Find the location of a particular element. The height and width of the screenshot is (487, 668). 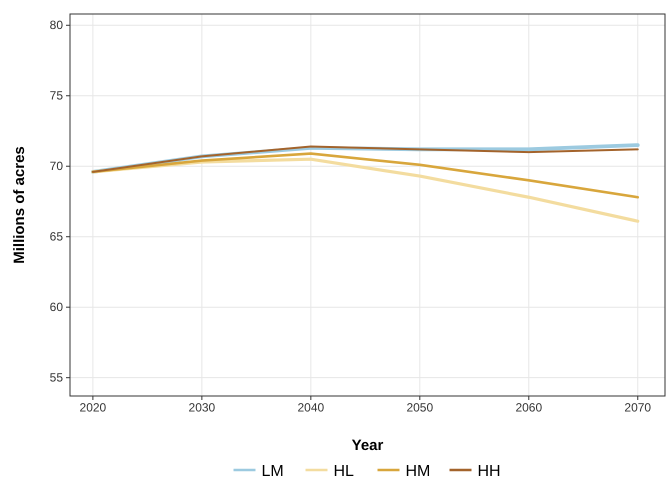

y-axis-title: Millions of acres is located at coordinates (19, 205).